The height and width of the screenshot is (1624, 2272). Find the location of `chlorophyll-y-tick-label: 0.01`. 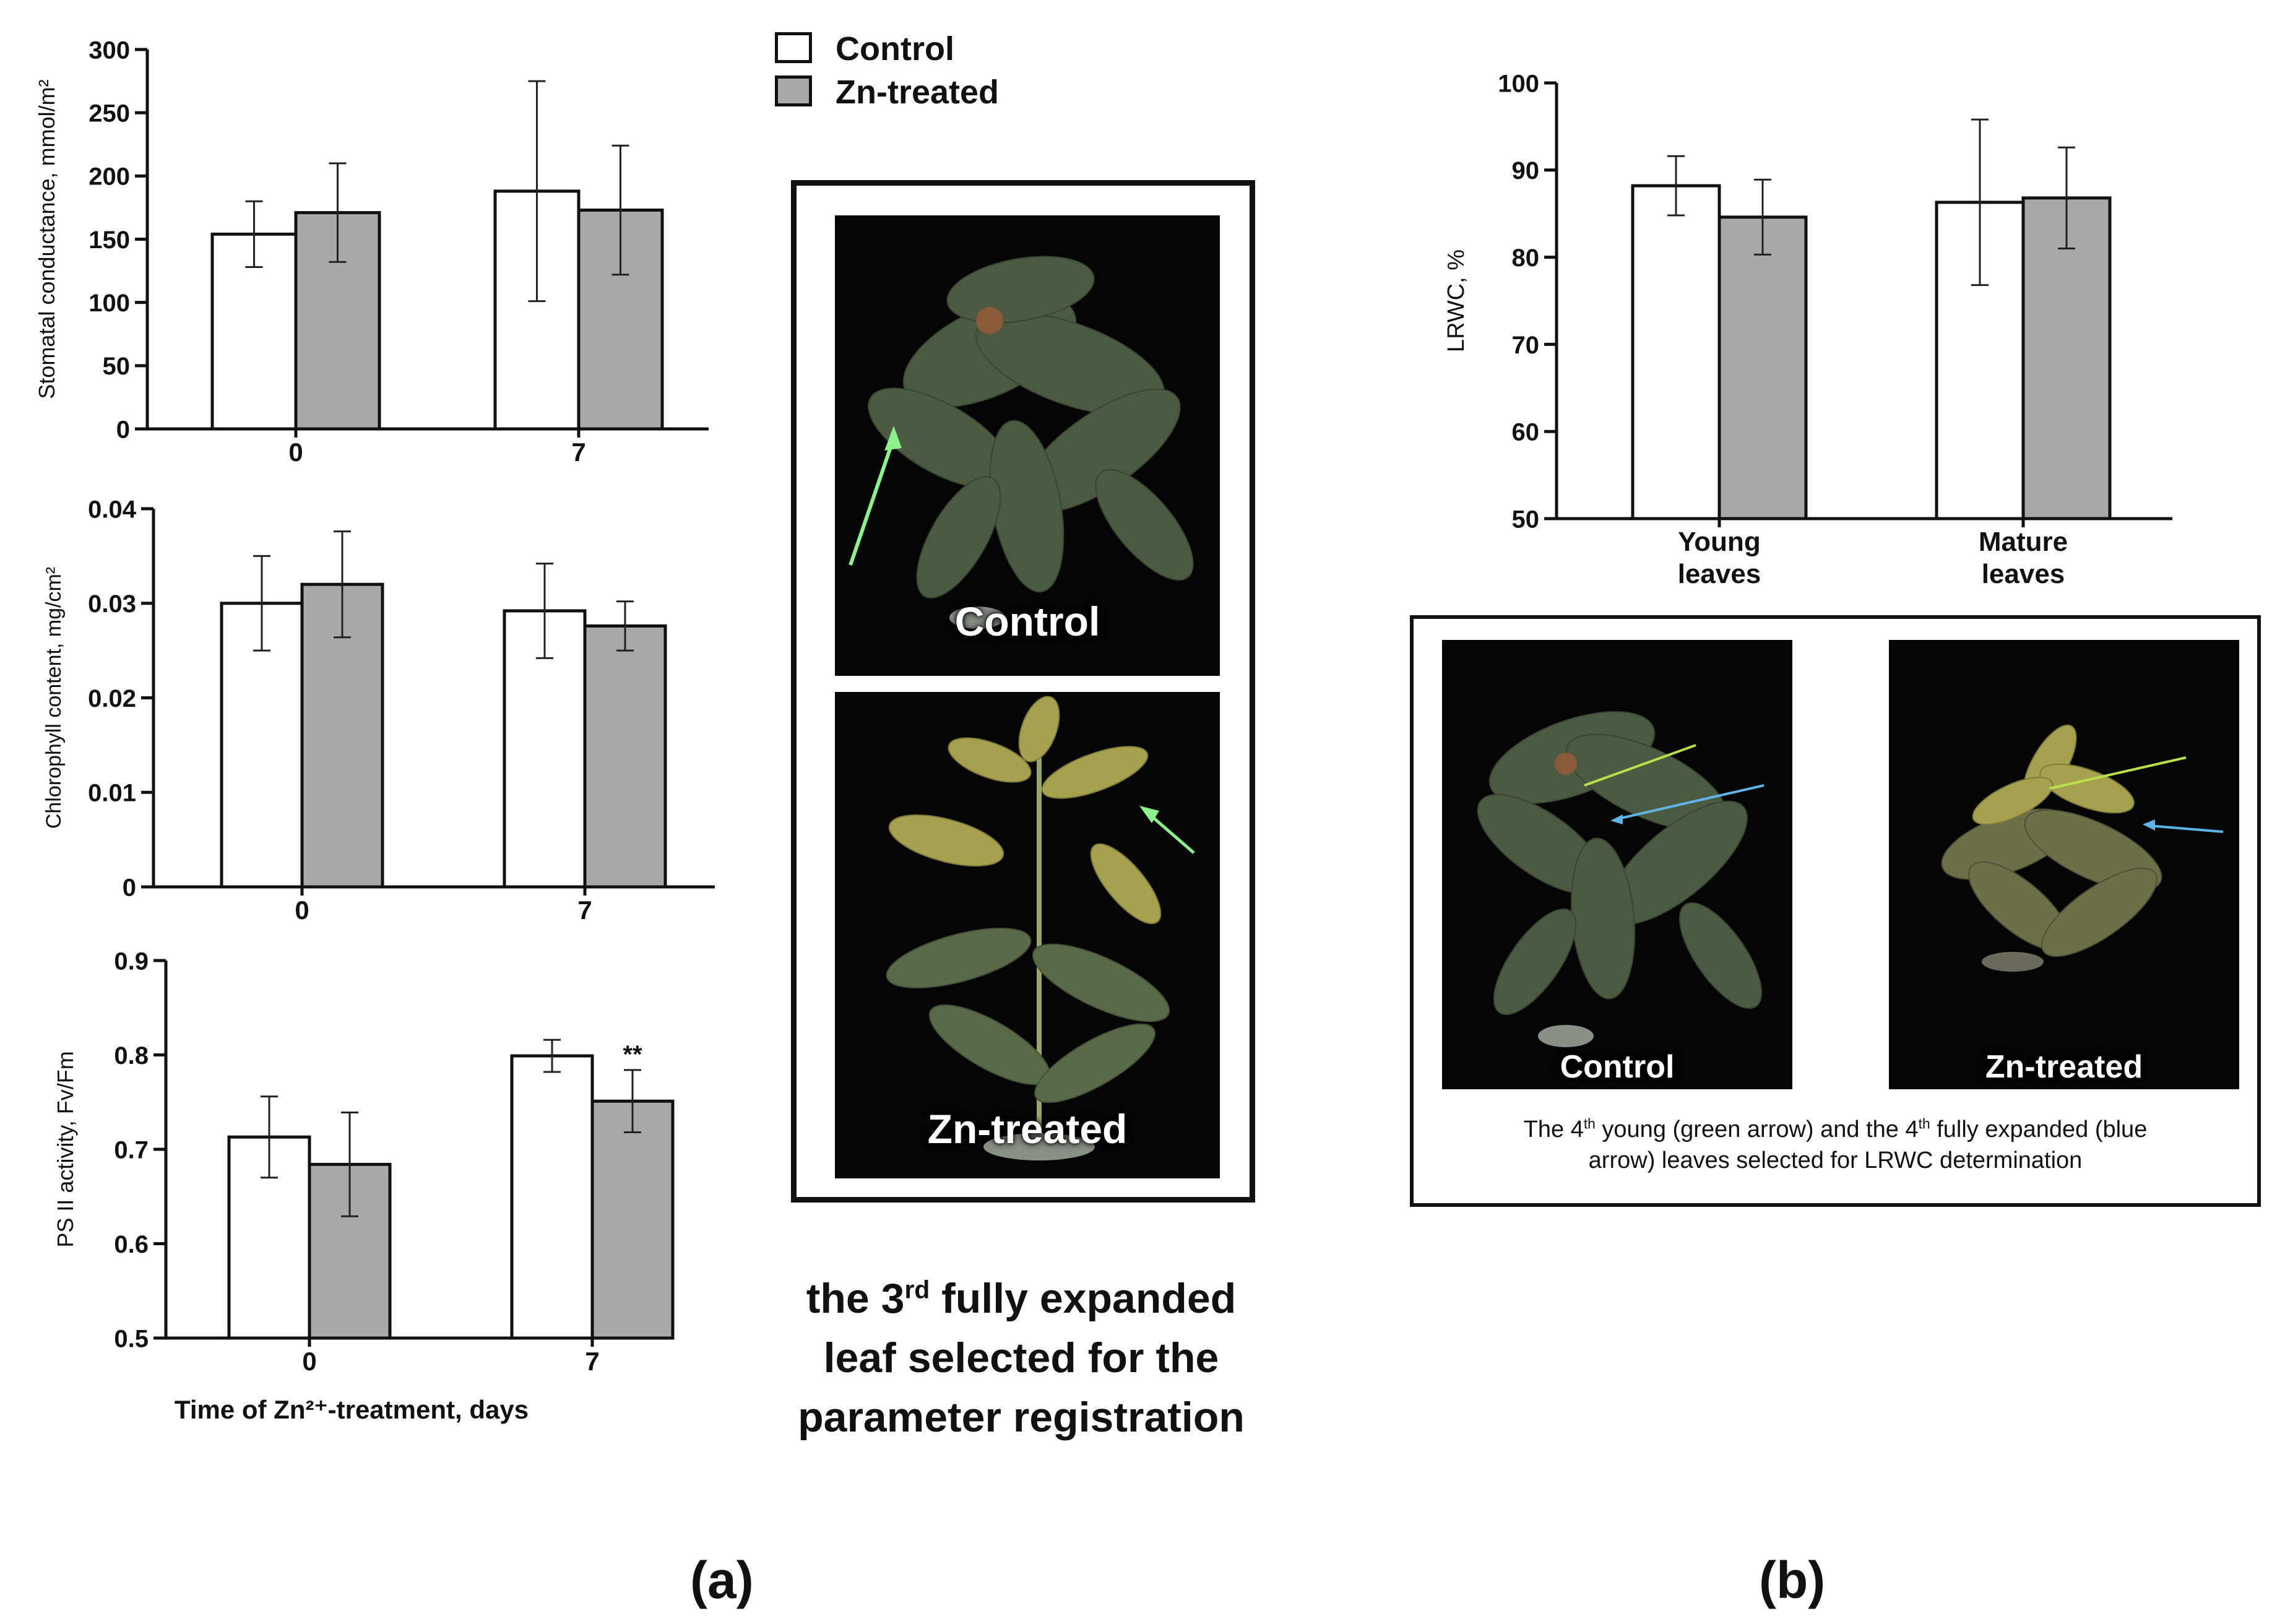

chlorophyll-y-tick-label: 0.01 is located at coordinates (112, 793).